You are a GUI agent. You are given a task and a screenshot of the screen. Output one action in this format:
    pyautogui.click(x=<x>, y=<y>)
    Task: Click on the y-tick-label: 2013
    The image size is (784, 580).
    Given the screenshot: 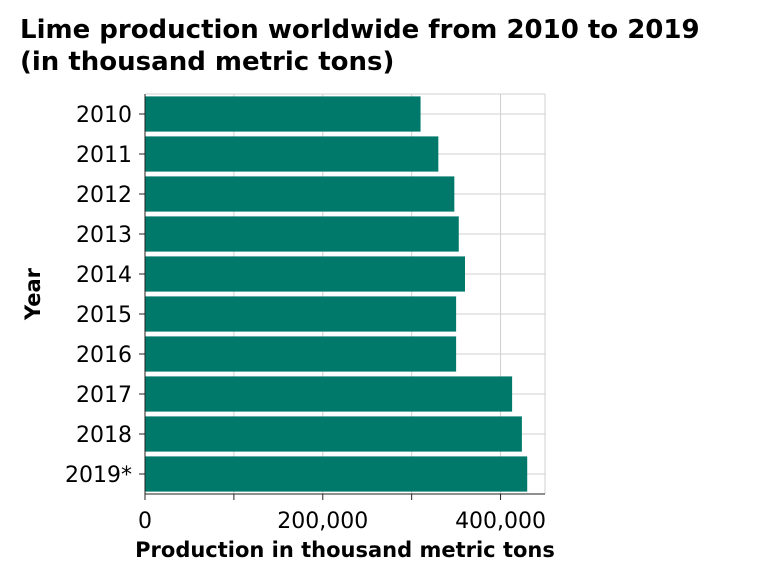 What is the action you would take?
    pyautogui.click(x=104, y=235)
    